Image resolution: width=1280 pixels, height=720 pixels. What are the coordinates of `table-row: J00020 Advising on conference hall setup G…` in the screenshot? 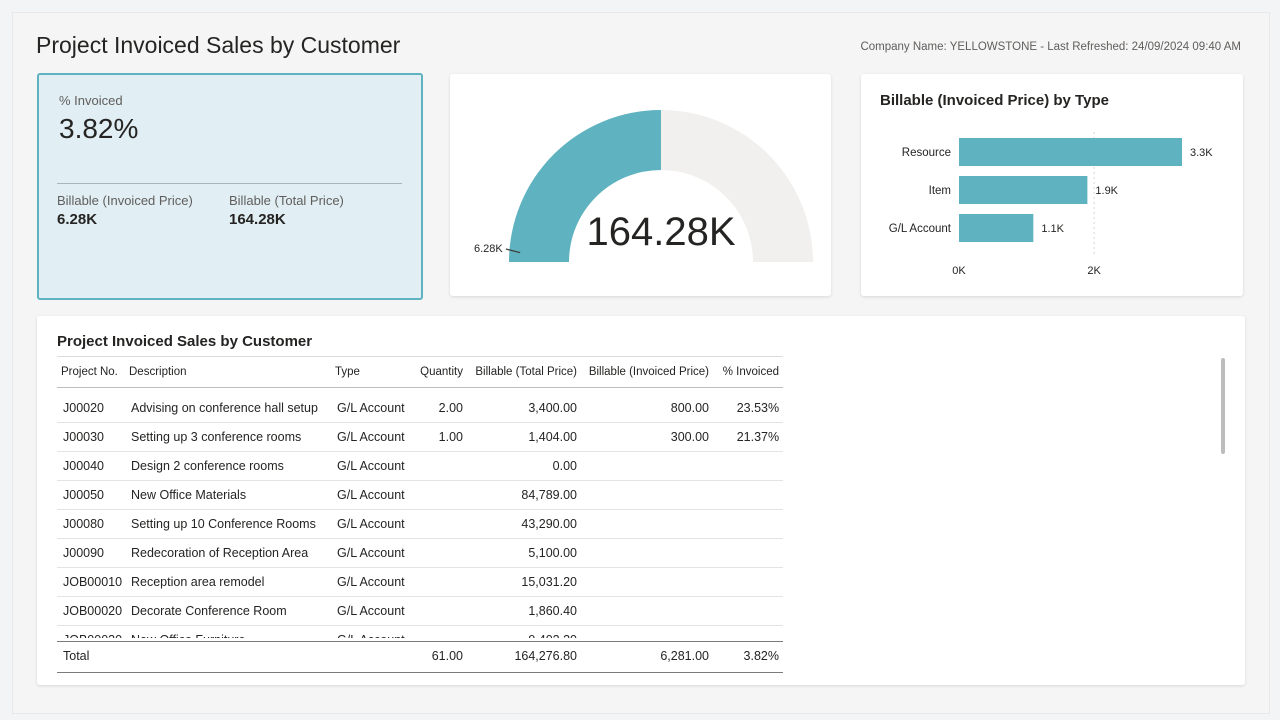 It's located at (420, 408).